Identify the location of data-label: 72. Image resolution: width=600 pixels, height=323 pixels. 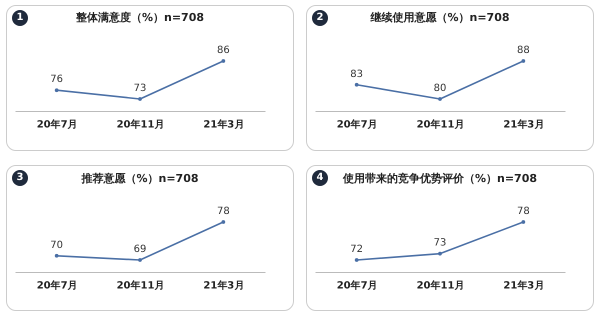
(357, 249).